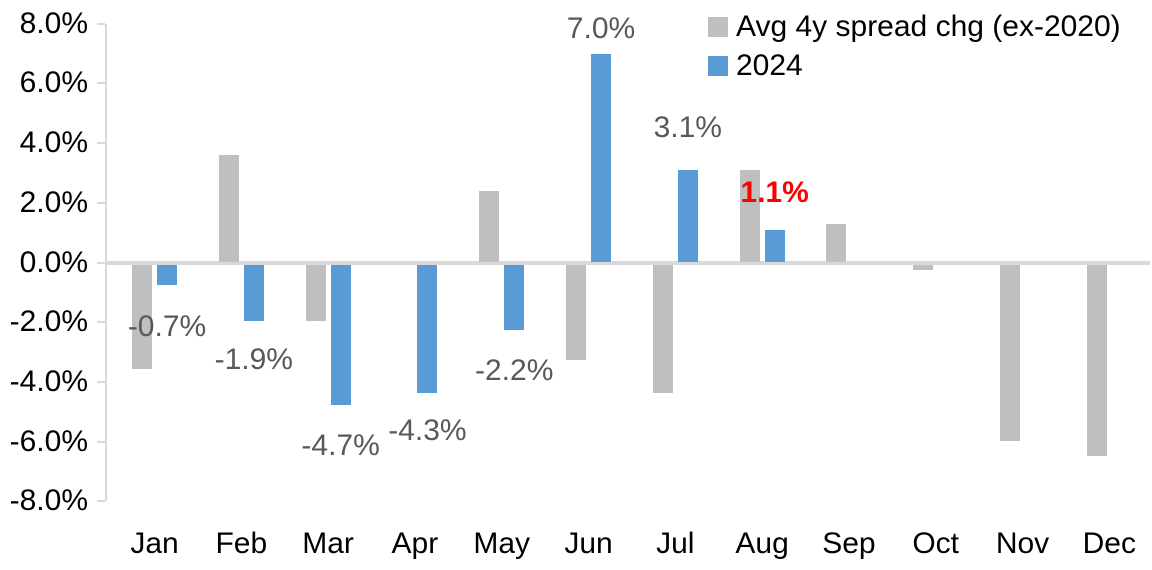  Describe the element at coordinates (489, 226) in the screenshot. I see `bar-avg-4y-spread-chg-ex-2020--may` at that location.